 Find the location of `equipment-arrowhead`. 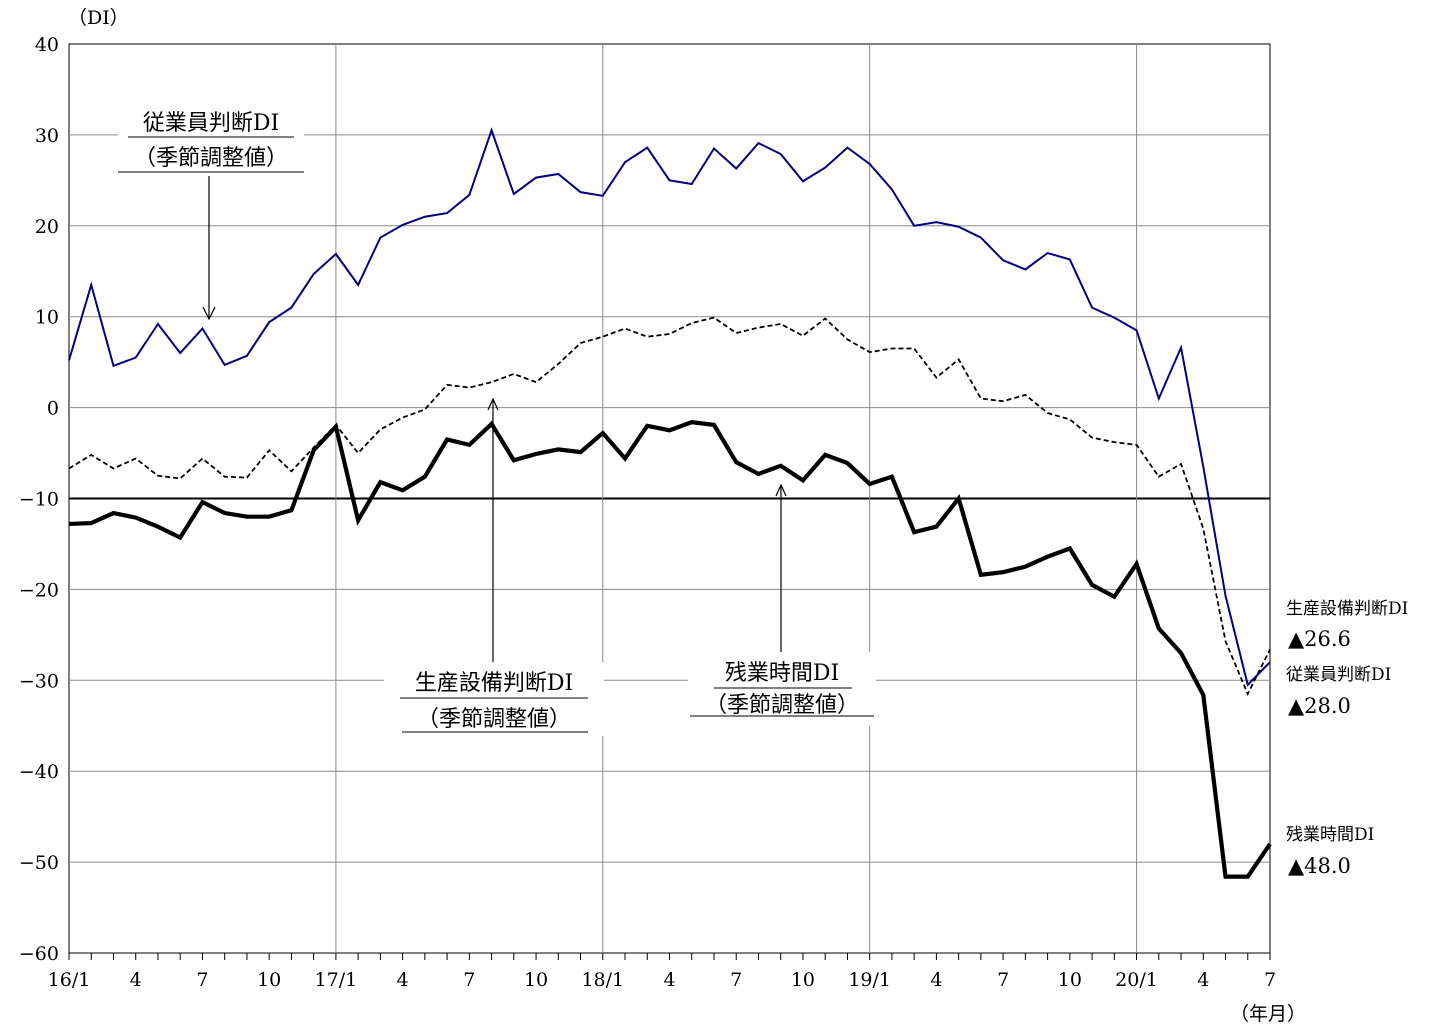

equipment-arrowhead is located at coordinates (493, 404).